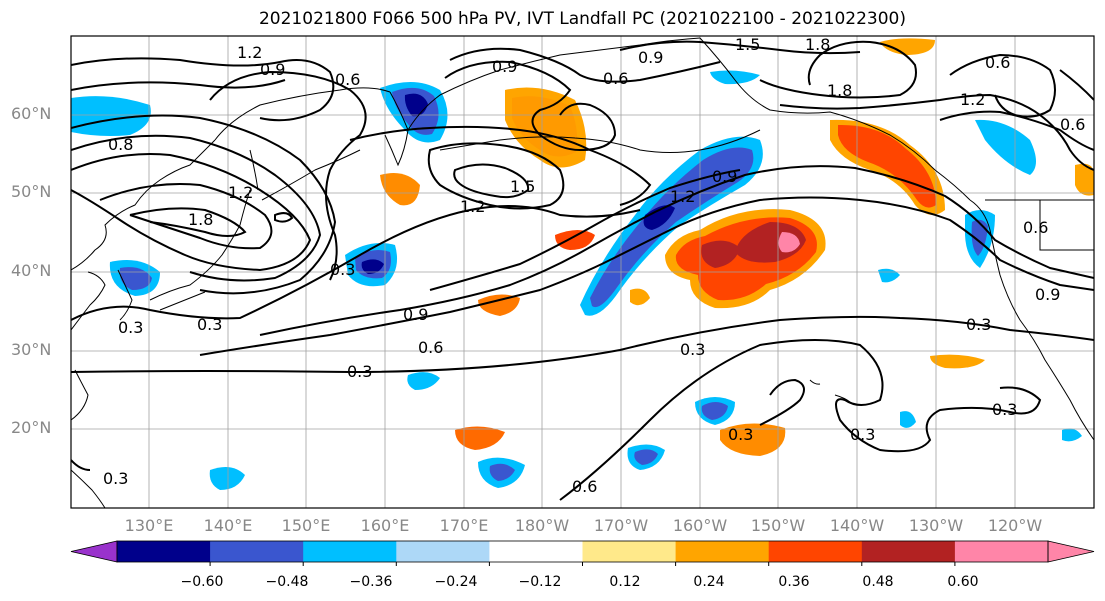 Image resolution: width=1105 pixels, height=601 pixels. I want to click on lon-label: 140°E, so click(228, 525).